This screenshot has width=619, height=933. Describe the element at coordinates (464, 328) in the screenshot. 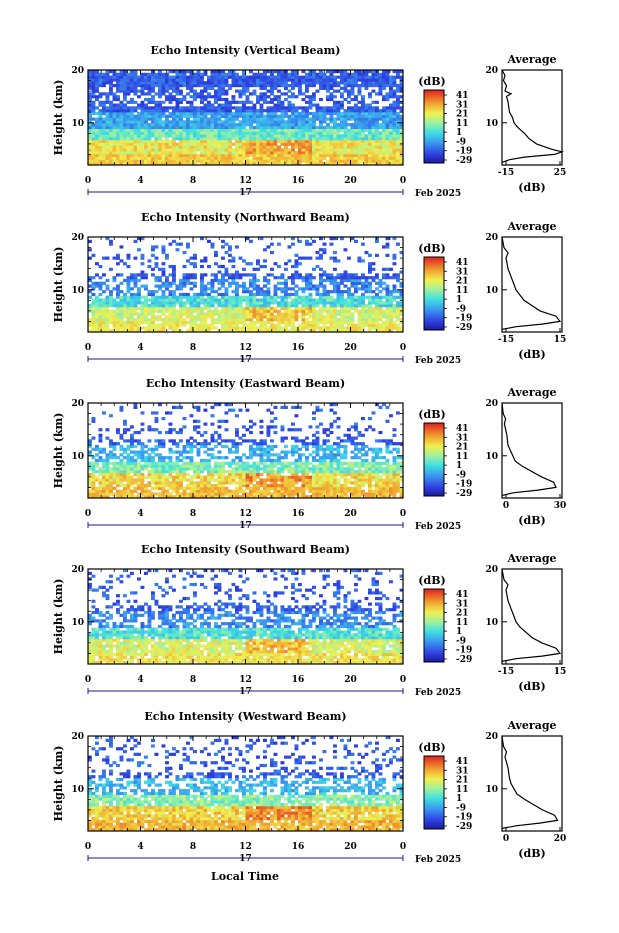

I see `colorbar-tick-label: -29` at that location.